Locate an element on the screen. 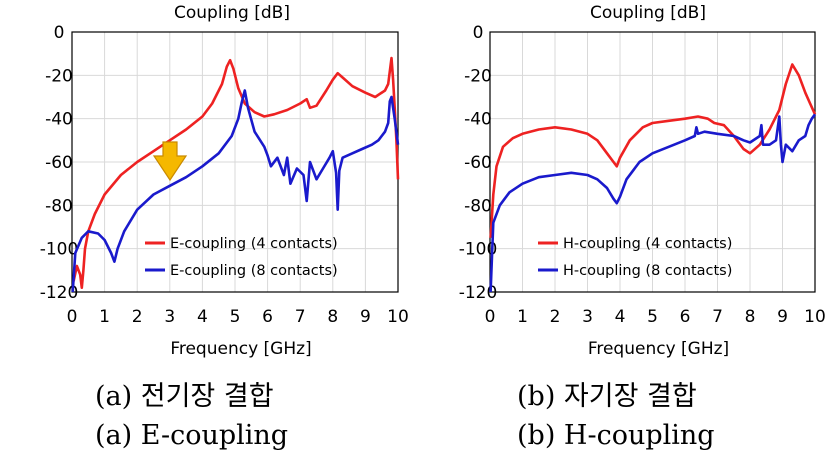 The image size is (827, 455). caption-a-korean: (a) 전기장 결합 is located at coordinates (184, 396).